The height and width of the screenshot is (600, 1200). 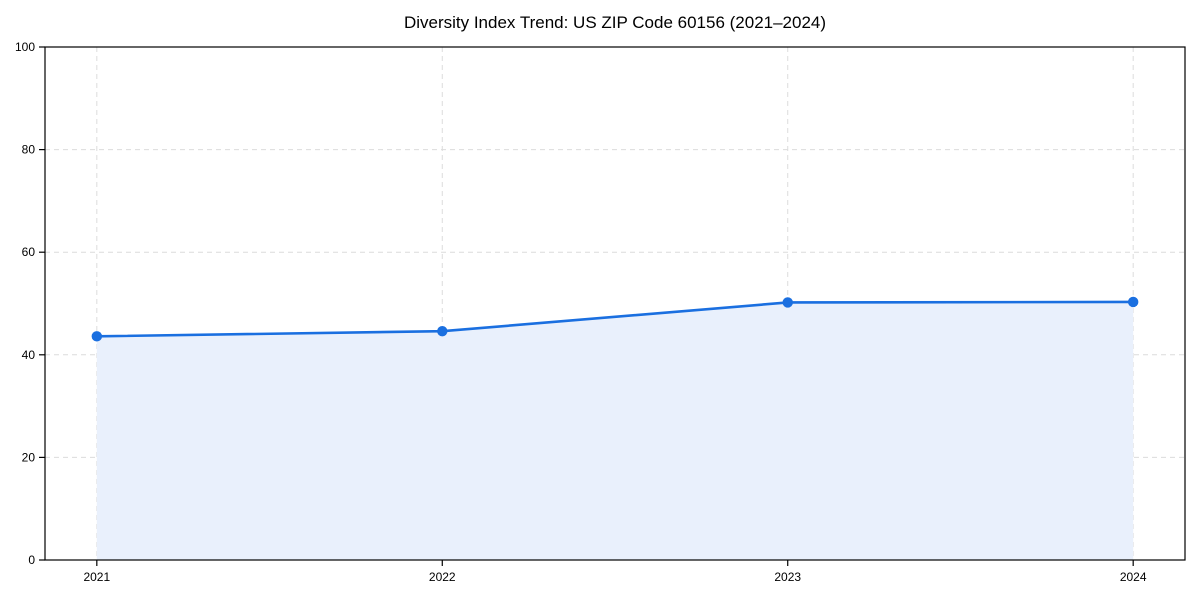 I want to click on y-tick-label: 0, so click(x=31, y=560).